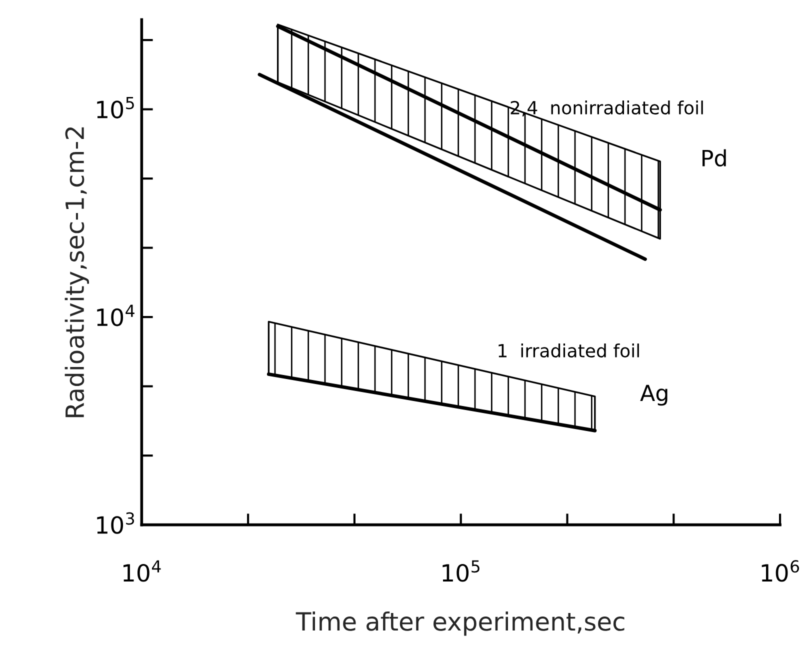  Describe the element at coordinates (781, 571) in the screenshot. I see `x-tick-label: 10$^{6}$` at that location.